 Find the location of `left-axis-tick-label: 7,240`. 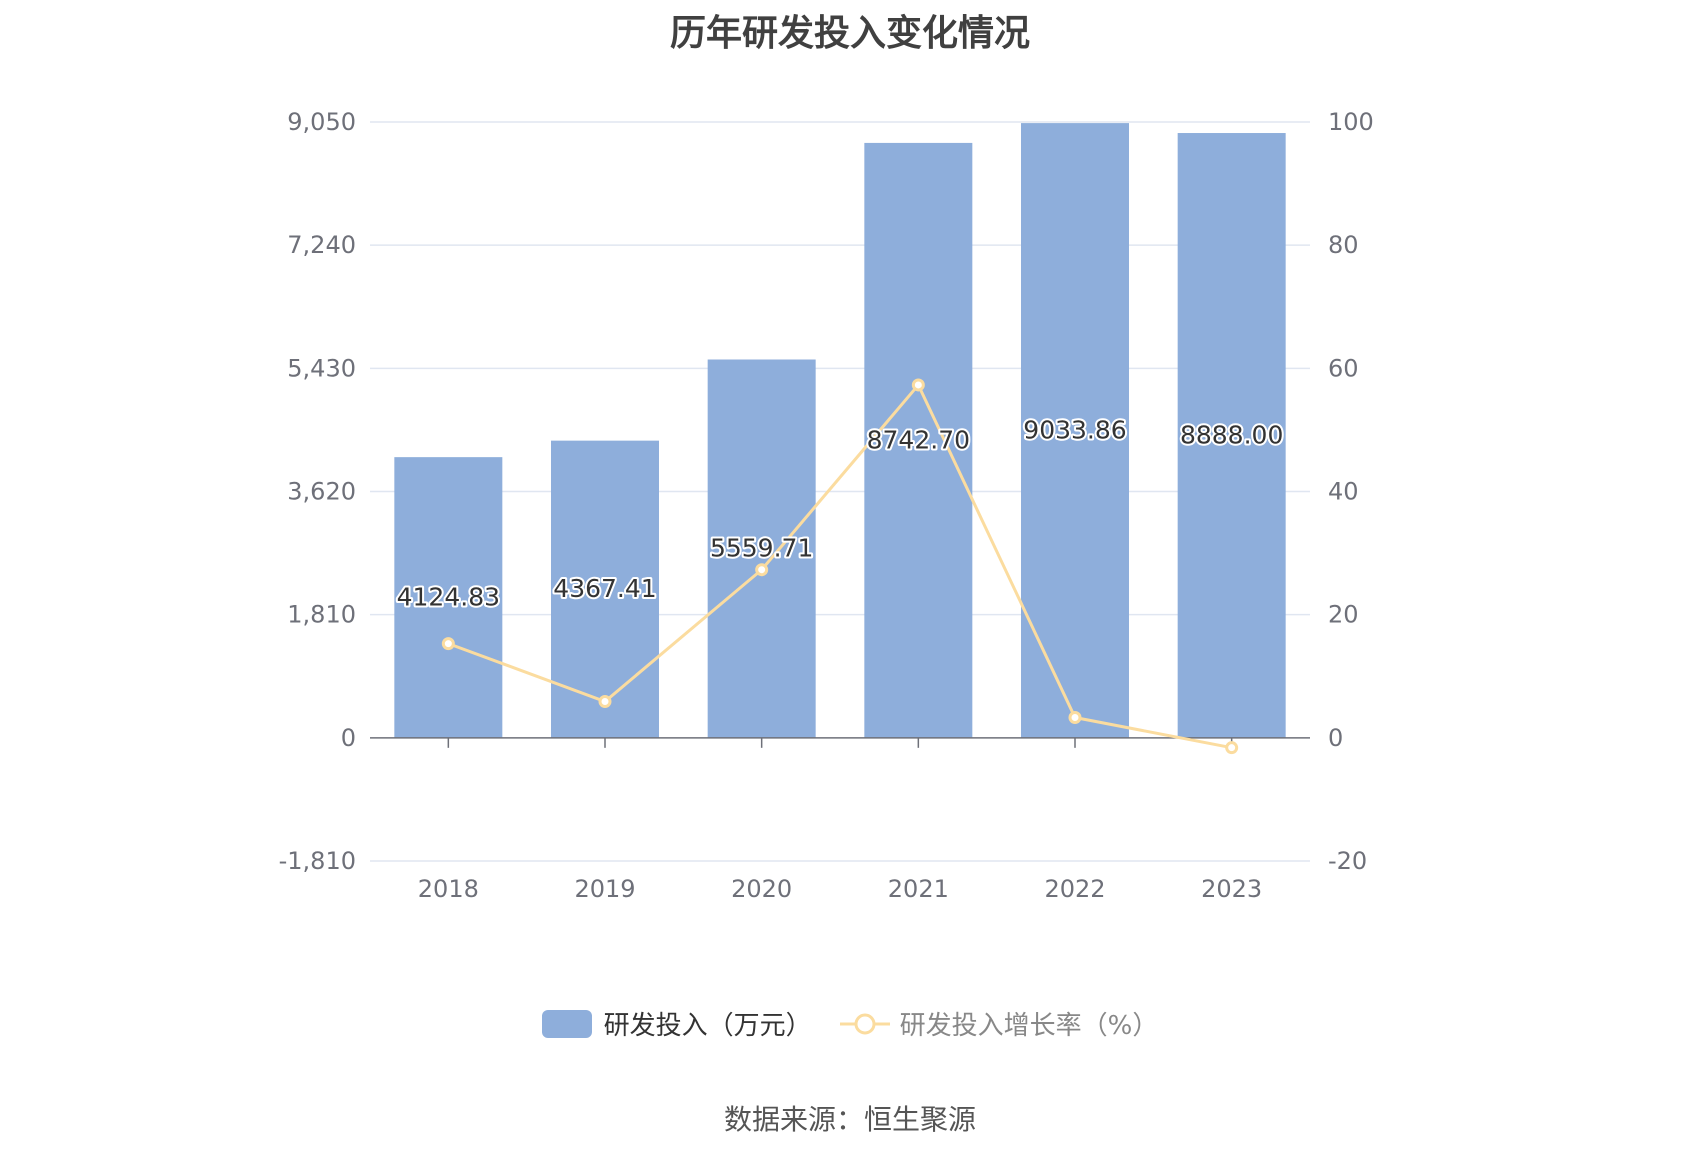

left-axis-tick-label: 7,240 is located at coordinates (321, 245).